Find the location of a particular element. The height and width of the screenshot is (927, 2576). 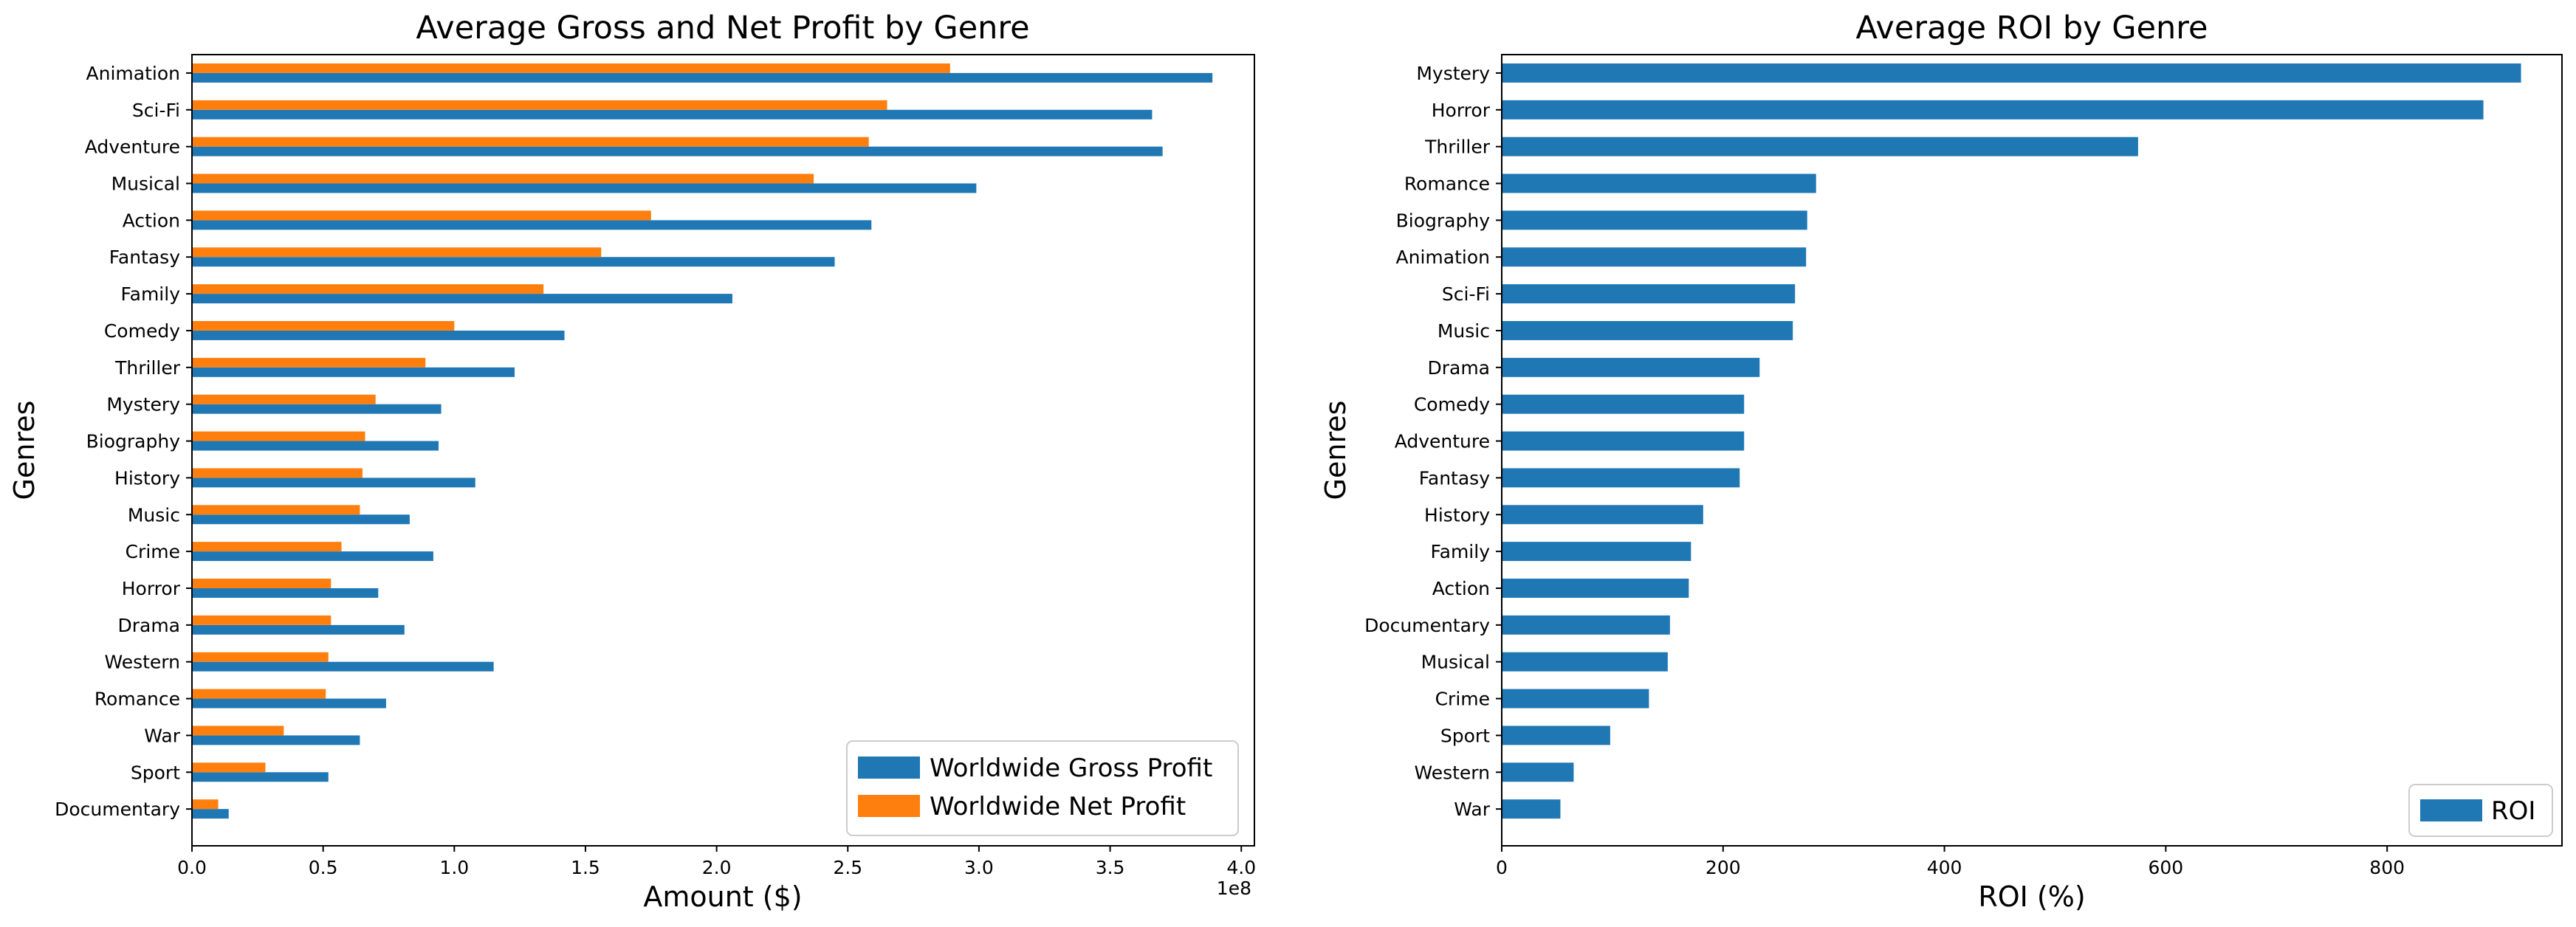

x-ticks: 0 200 400 600 800 is located at coordinates (1951, 862).